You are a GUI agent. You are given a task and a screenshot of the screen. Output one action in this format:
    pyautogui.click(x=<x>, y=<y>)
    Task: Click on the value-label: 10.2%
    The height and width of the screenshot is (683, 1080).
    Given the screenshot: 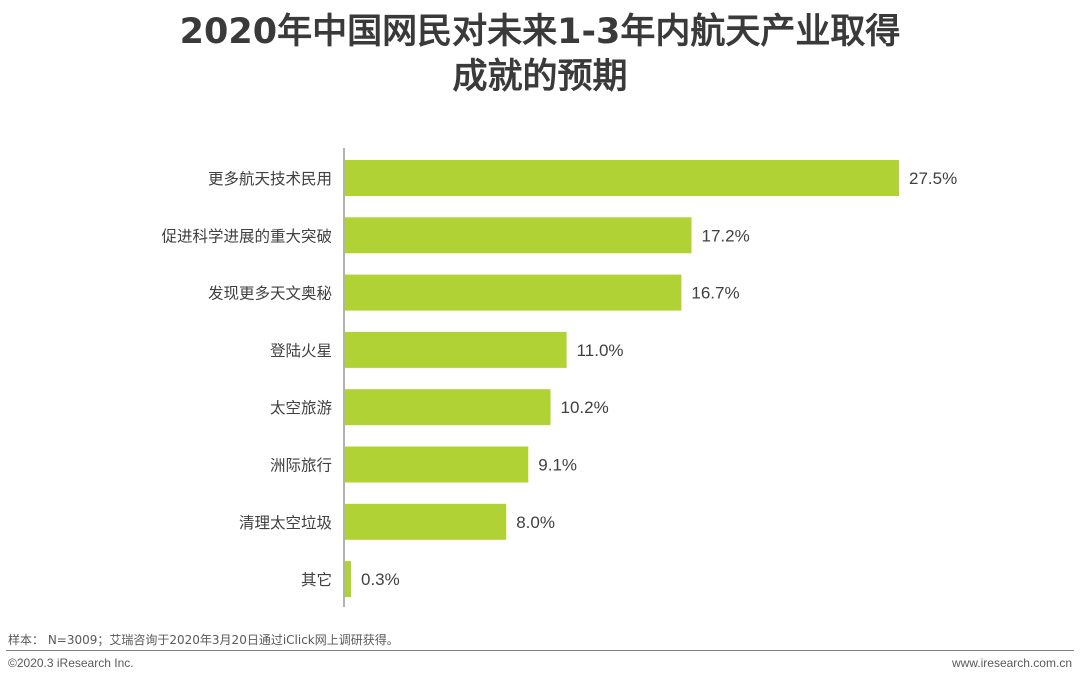 What is the action you would take?
    pyautogui.click(x=585, y=407)
    